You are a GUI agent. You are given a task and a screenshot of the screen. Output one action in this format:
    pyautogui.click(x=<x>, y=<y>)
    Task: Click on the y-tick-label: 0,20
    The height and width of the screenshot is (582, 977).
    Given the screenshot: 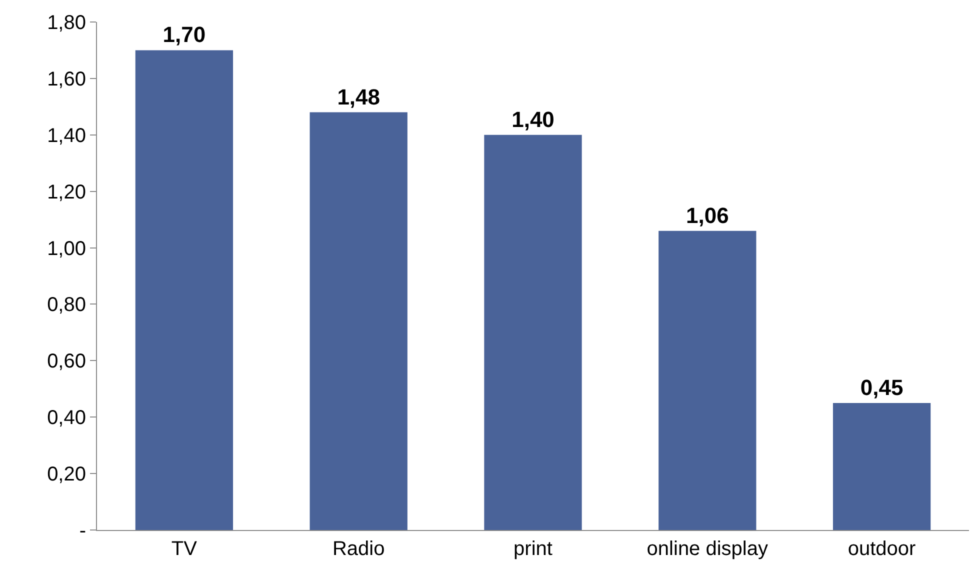 What is the action you would take?
    pyautogui.click(x=66, y=475)
    